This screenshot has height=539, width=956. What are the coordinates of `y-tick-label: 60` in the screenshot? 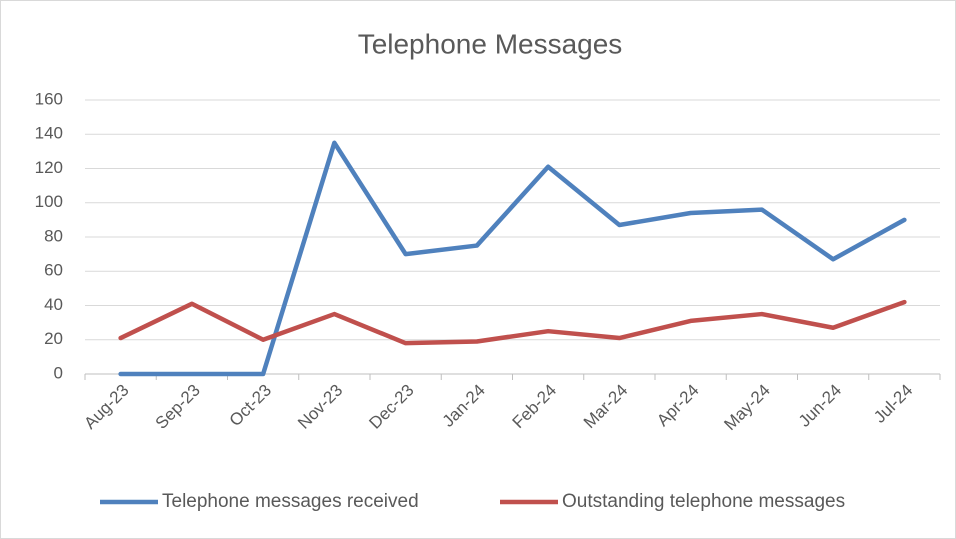 It's located at (53, 270).